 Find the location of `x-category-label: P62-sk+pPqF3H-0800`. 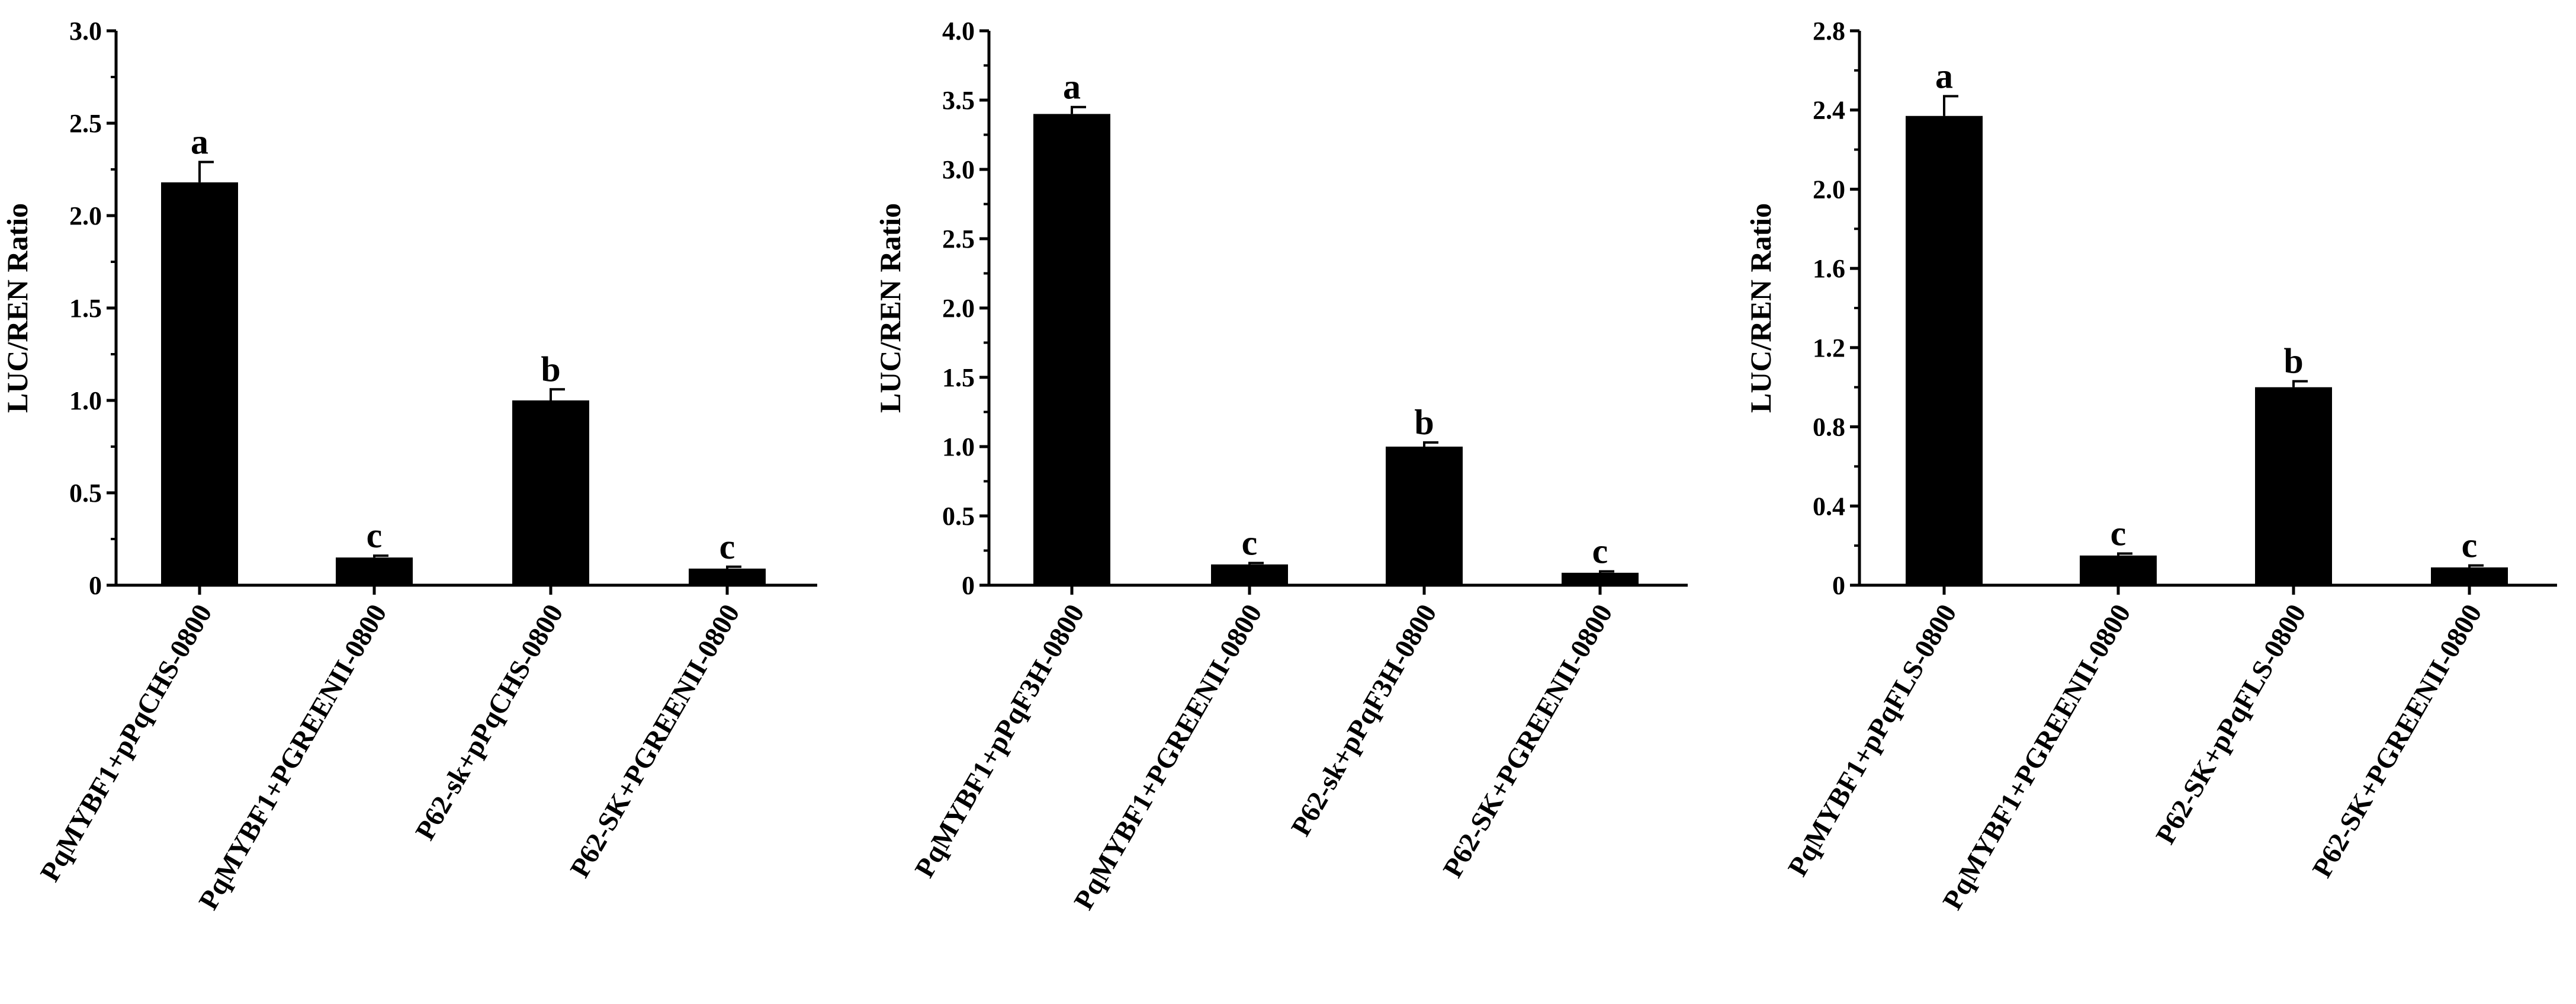

x-category-label: P62-sk+pPqF3H-0800 is located at coordinates (1364, 720).